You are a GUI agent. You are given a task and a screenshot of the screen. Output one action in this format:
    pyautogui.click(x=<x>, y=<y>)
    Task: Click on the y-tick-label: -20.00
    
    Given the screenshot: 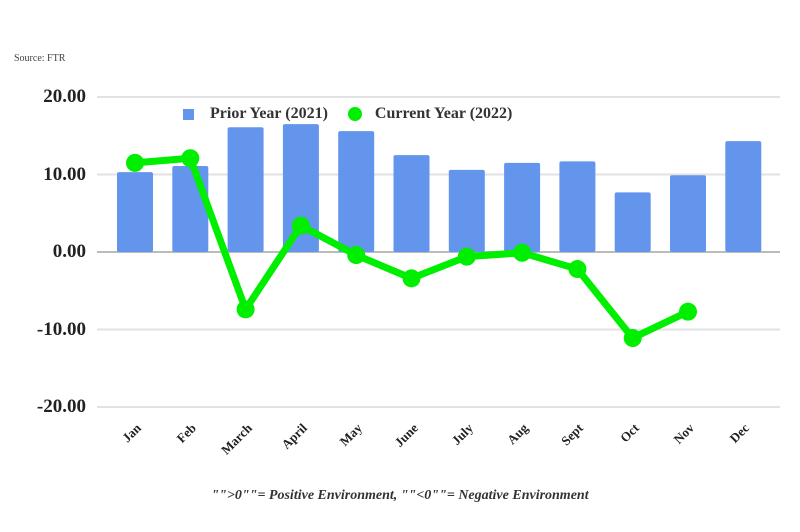 What is the action you would take?
    pyautogui.click(x=61, y=406)
    